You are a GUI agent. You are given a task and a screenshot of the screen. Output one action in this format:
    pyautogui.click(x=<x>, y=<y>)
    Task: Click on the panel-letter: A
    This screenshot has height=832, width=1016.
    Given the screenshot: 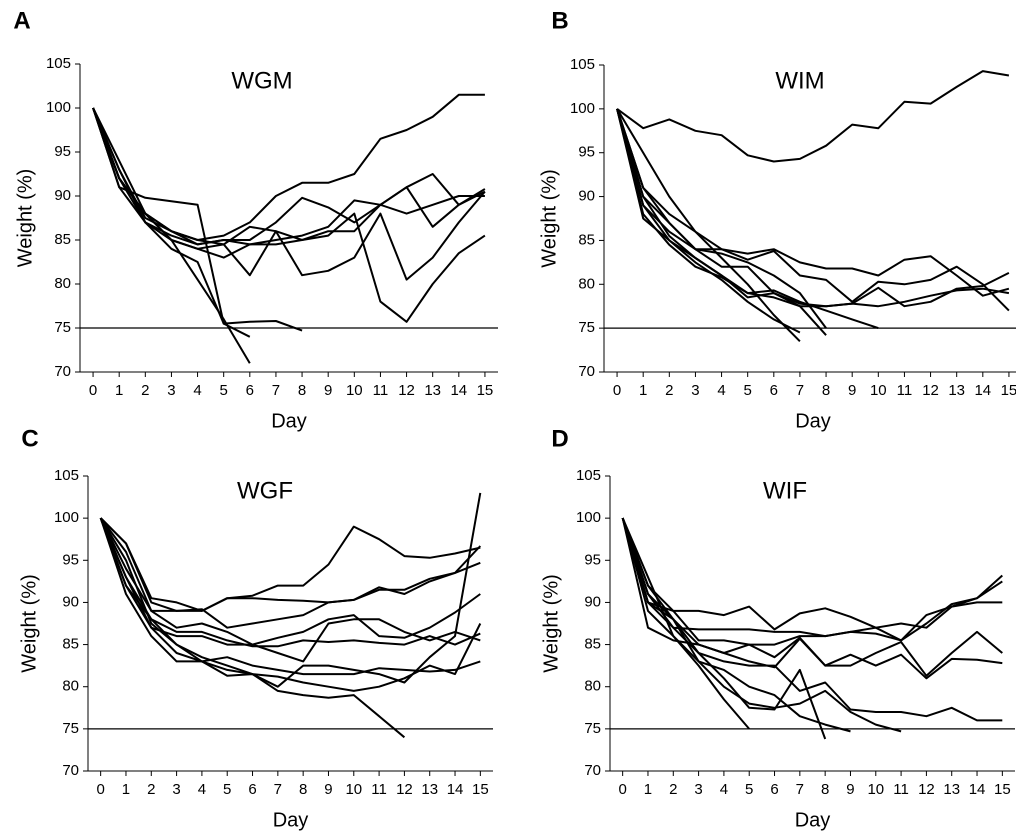 What is the action you would take?
    pyautogui.click(x=21, y=20)
    